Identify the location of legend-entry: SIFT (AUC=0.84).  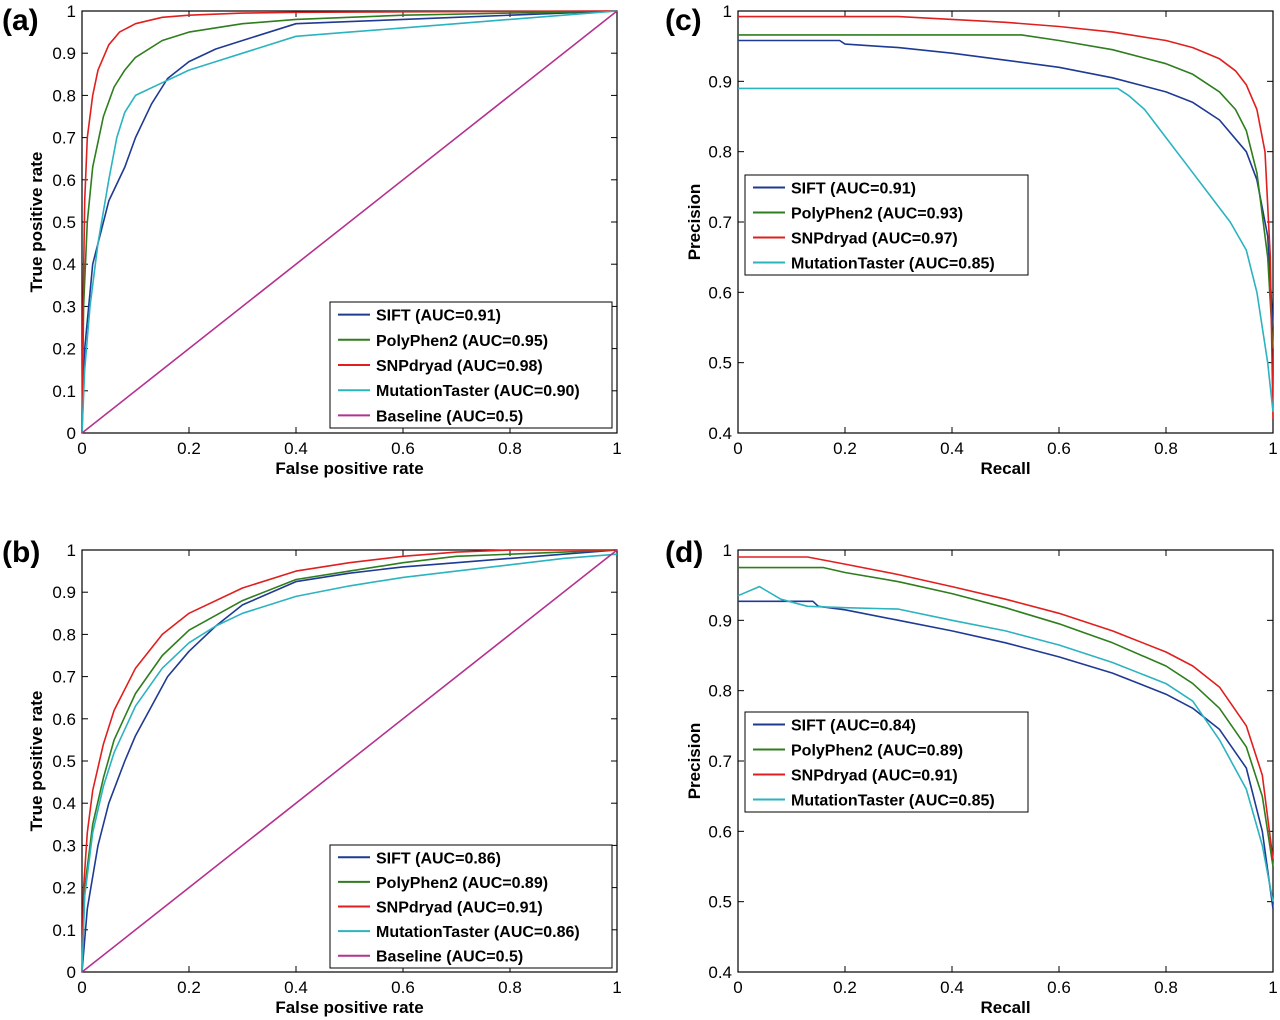
(853, 726).